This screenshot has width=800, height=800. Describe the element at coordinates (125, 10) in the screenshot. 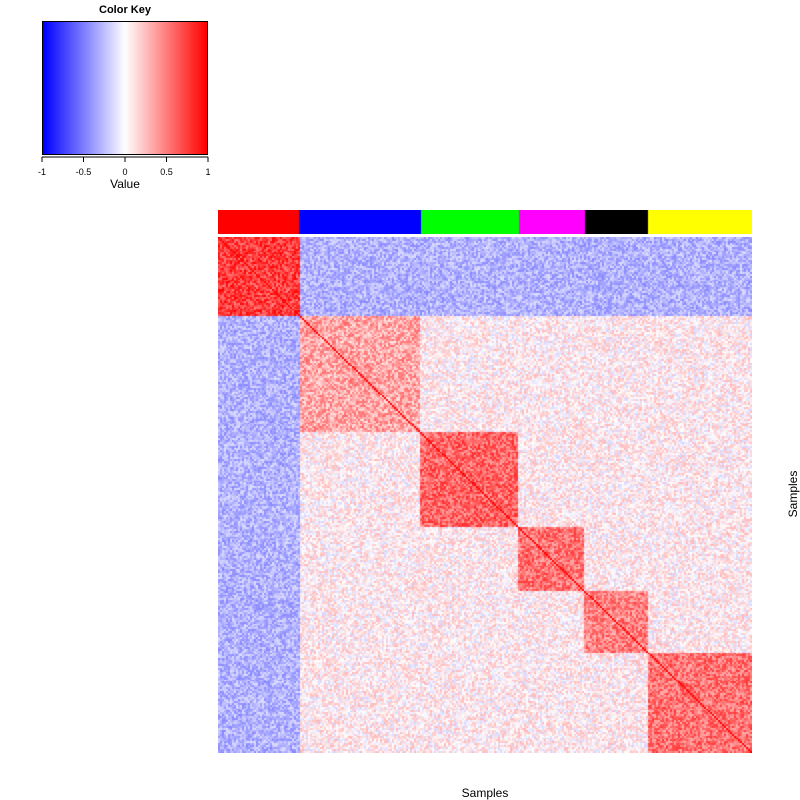

I see `color-key-title: Color Key` at that location.